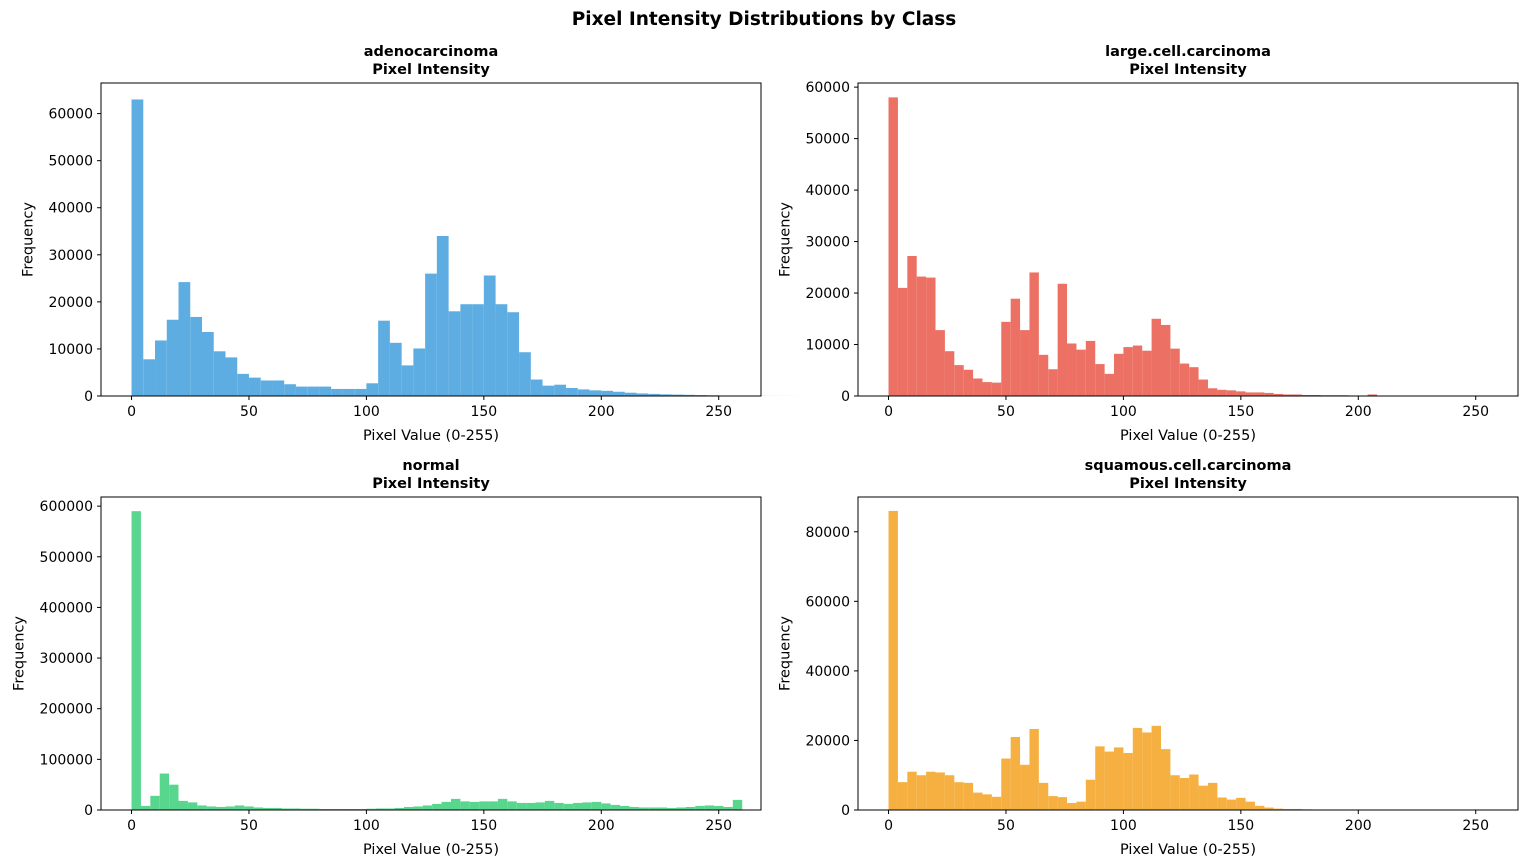 The height and width of the screenshot is (867, 1529). What do you see at coordinates (29, 239) in the screenshot?
I see `y-axis-label: Frequency` at bounding box center [29, 239].